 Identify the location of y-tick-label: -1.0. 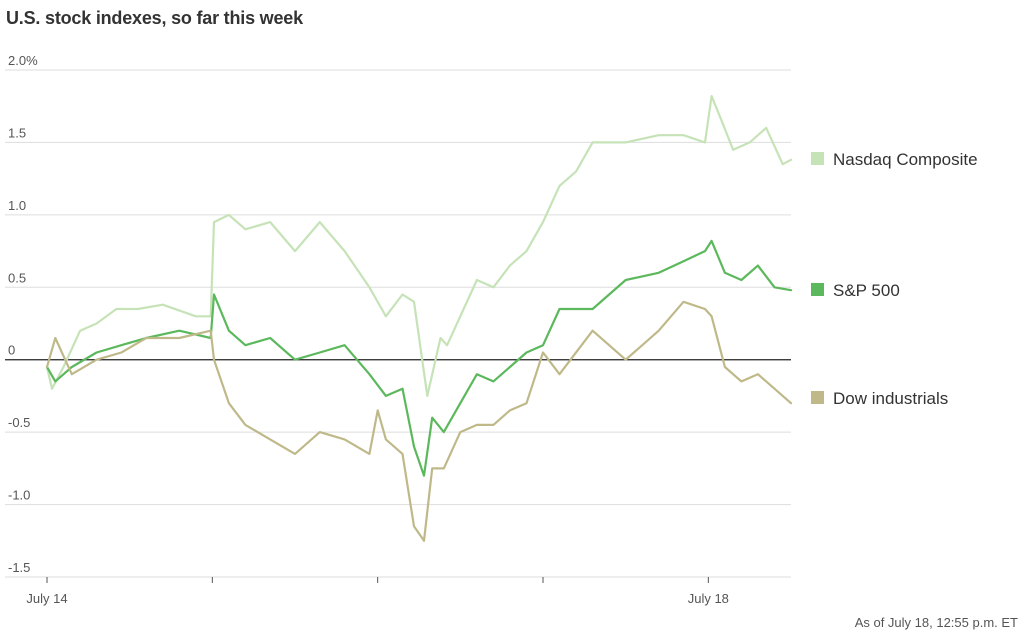
(19, 495).